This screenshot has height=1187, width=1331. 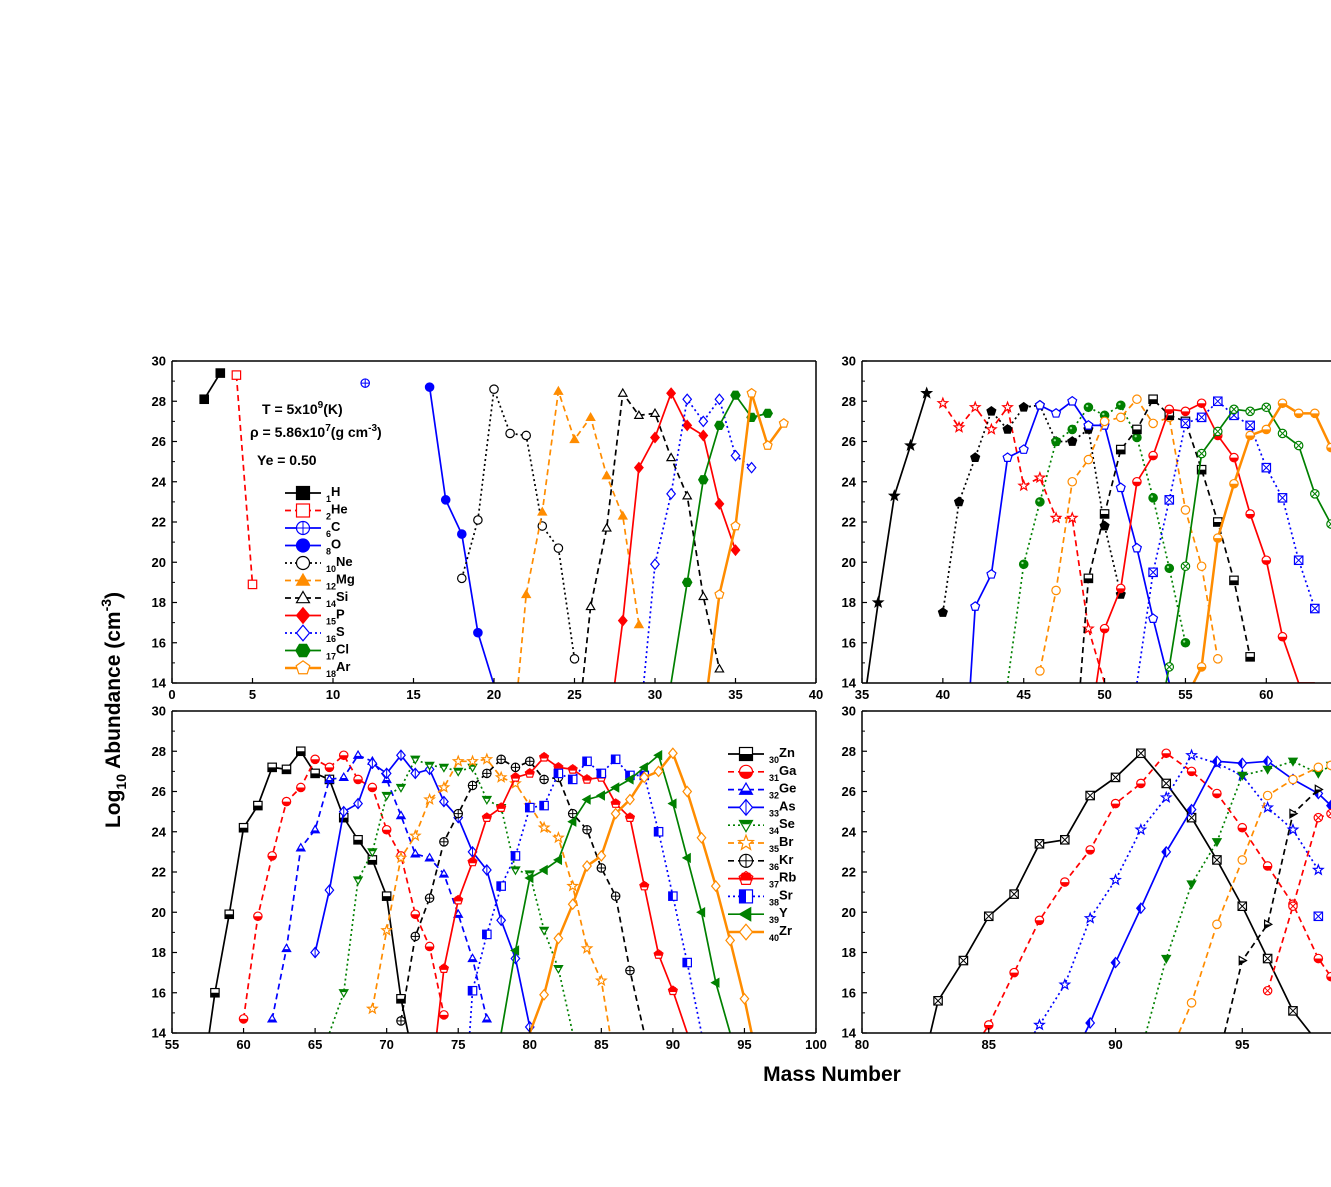 What do you see at coordinates (461, 534) in the screenshot?
I see `data-point-o` at bounding box center [461, 534].